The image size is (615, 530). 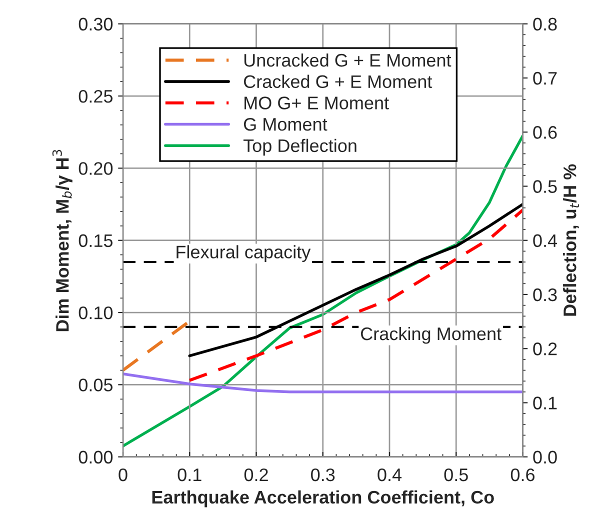 What do you see at coordinates (299, 147) in the screenshot?
I see `legend-label: Top Deflection` at bounding box center [299, 147].